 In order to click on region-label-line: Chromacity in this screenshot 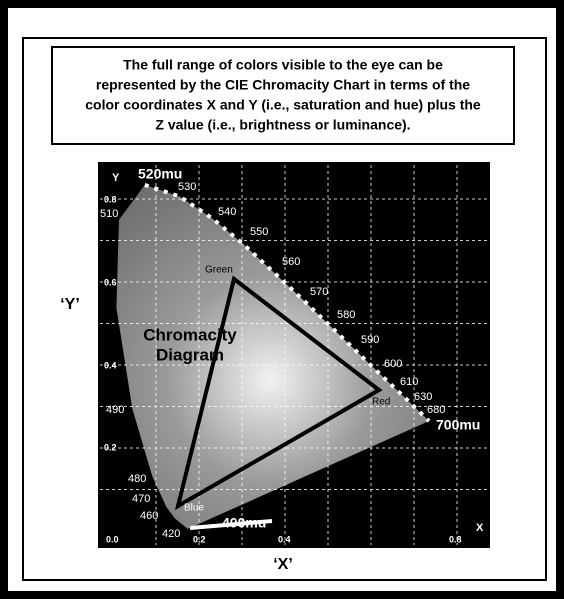, I will do `click(190, 334)`.